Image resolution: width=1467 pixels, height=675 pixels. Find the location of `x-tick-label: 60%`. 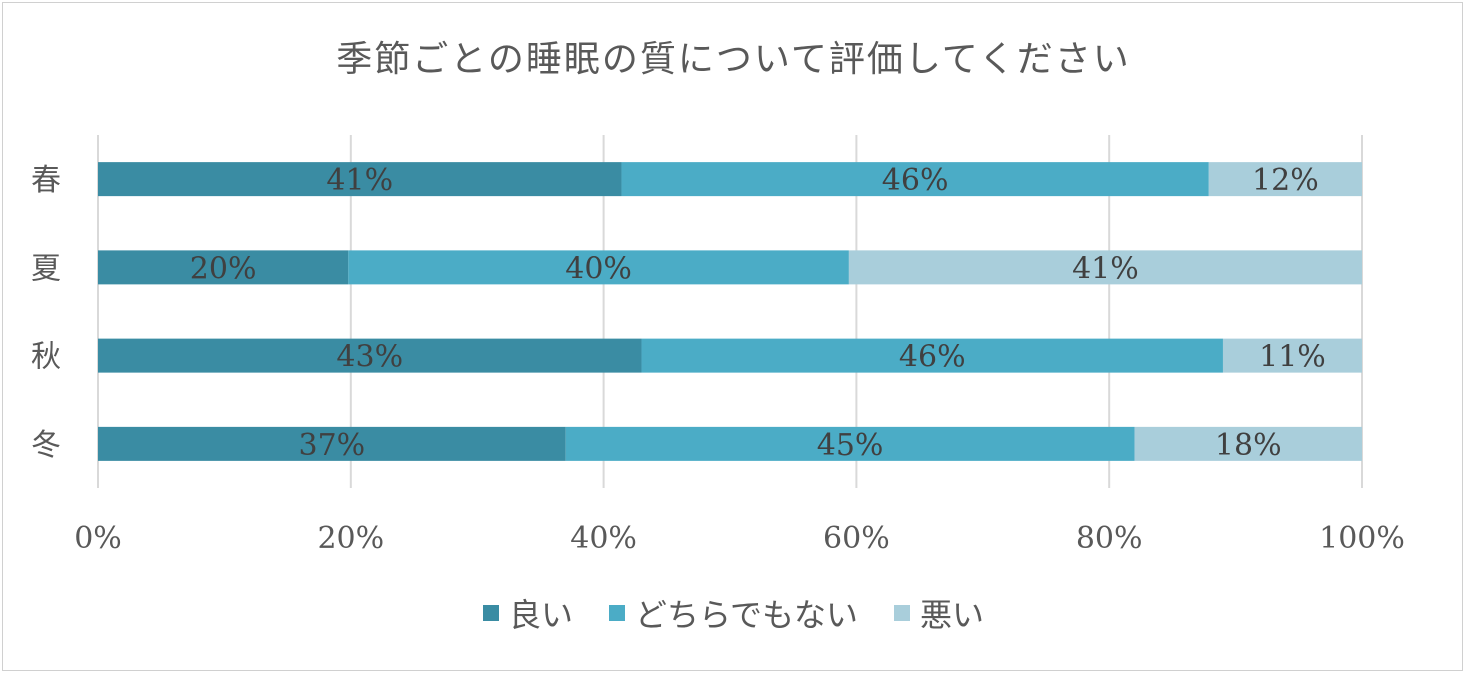

x-tick-label: 60% is located at coordinates (856, 538).